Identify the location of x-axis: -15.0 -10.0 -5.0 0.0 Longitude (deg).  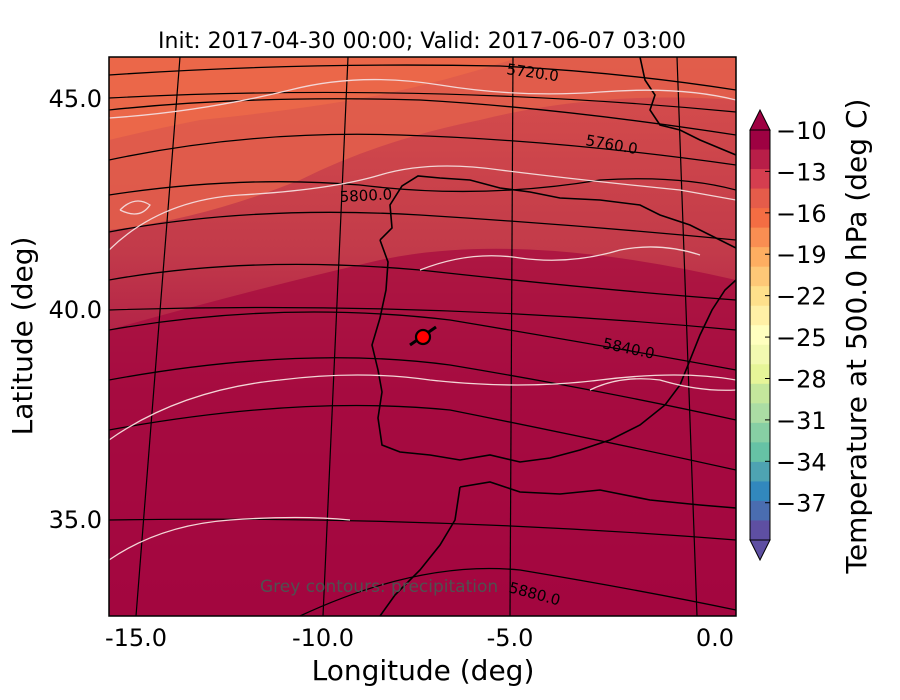
(419, 655).